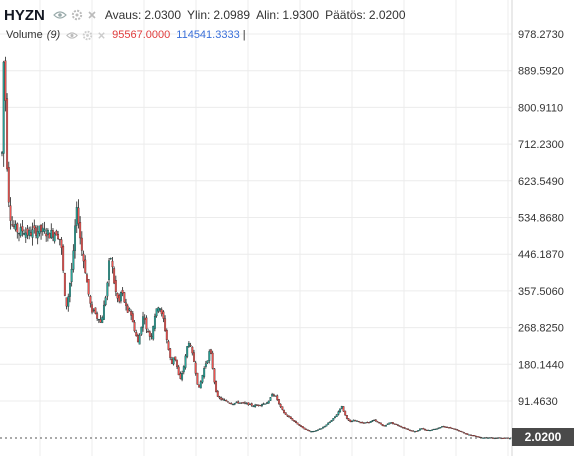  Describe the element at coordinates (345, 15) in the screenshot. I see `close-label: Päätös:` at that location.